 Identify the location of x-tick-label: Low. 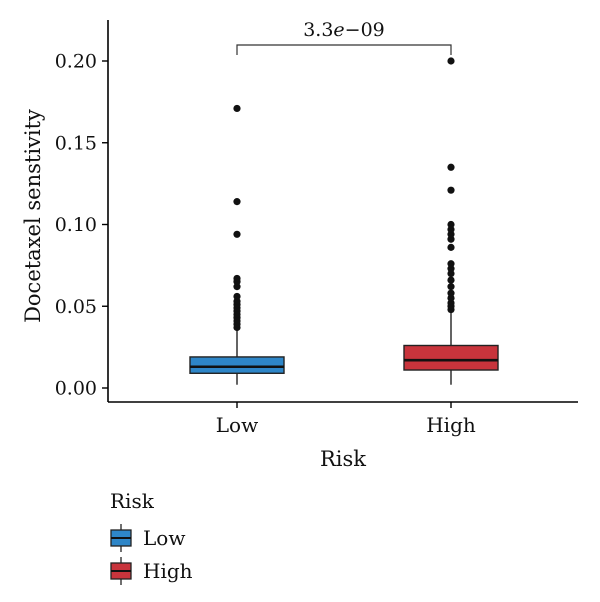
(237, 425).